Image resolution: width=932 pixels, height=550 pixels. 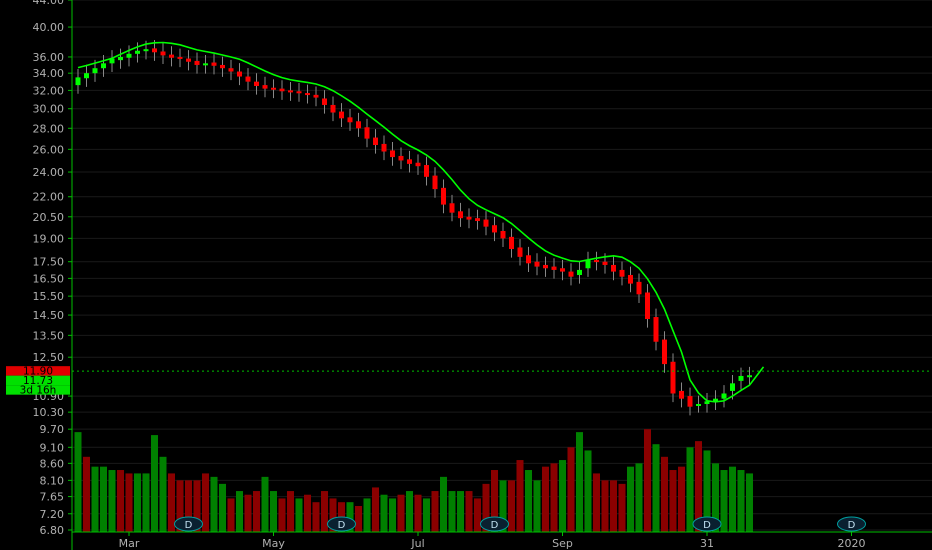 I want to click on y-tick-label: 7.20, so click(x=52, y=514).